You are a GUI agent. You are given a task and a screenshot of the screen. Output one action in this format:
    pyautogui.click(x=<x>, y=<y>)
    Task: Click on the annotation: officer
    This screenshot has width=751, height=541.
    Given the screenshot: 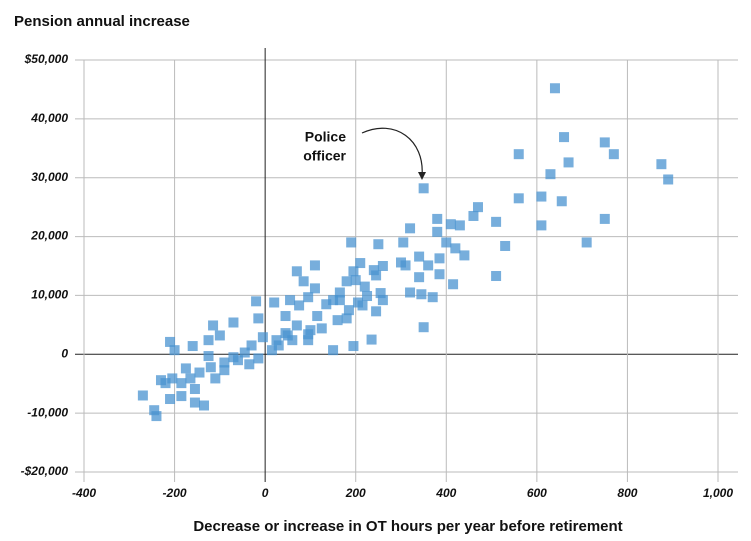 What is the action you would take?
    pyautogui.click(x=324, y=156)
    